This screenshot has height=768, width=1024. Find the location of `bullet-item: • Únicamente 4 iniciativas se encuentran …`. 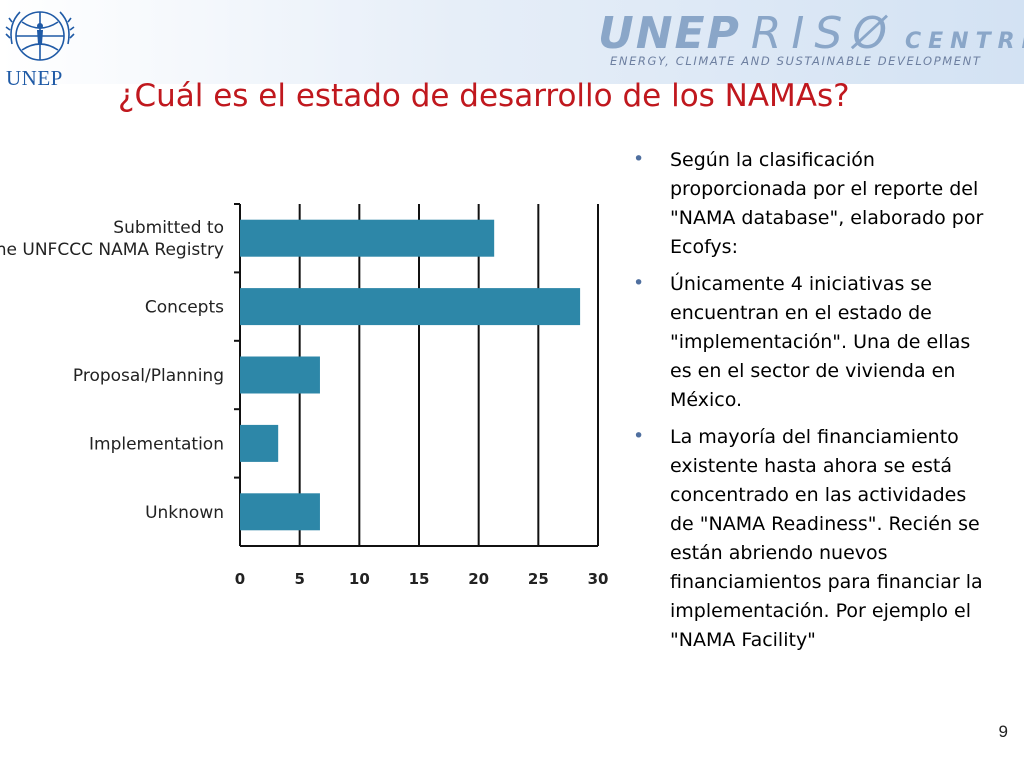

bullet-item: • Únicamente 4 iniciativas se encuentran … is located at coordinates (814, 342).